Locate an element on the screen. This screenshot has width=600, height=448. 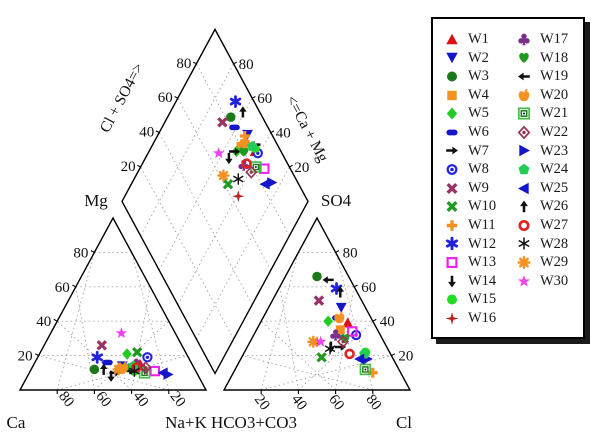
marker-W22-cation is located at coordinates (145, 368).